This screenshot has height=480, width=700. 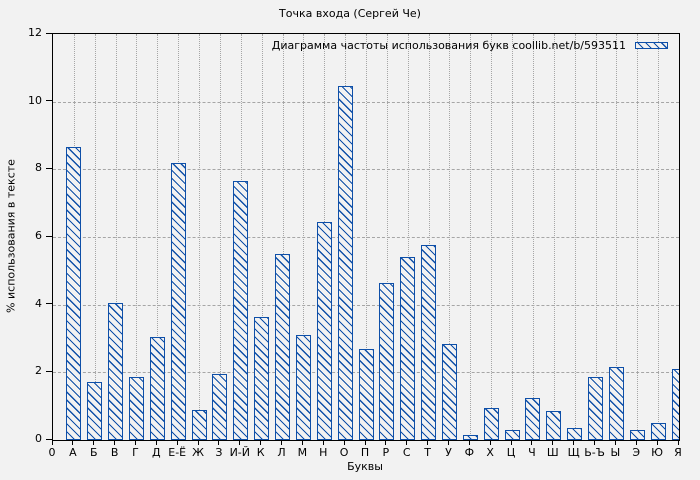 What do you see at coordinates (490, 452) in the screenshot?
I see `x-tick-label: Х` at bounding box center [490, 452].